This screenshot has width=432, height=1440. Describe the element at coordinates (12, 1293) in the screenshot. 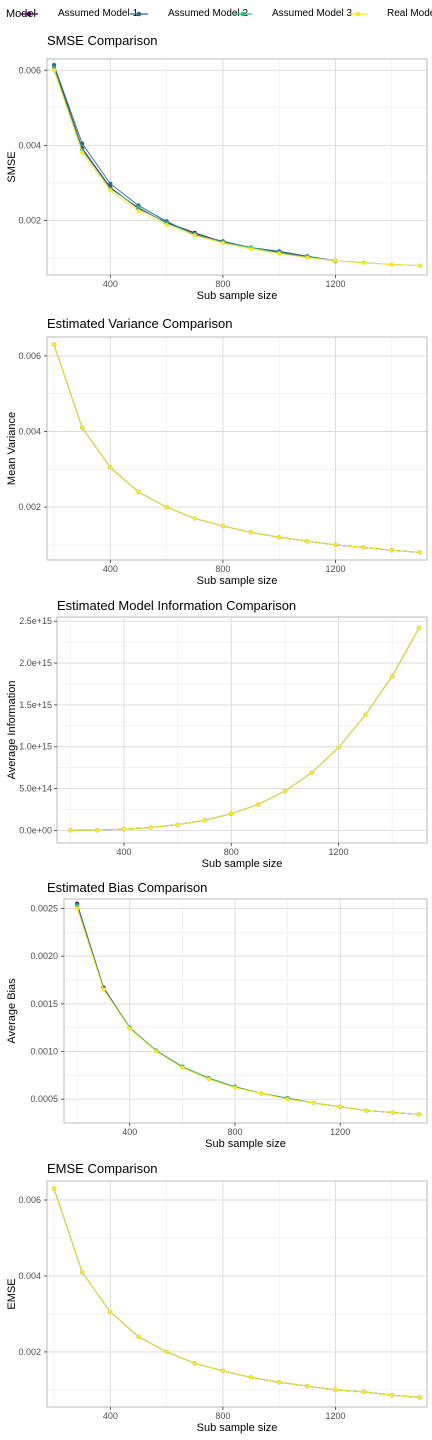

I see `y-axis-label: EMSE` at that location.